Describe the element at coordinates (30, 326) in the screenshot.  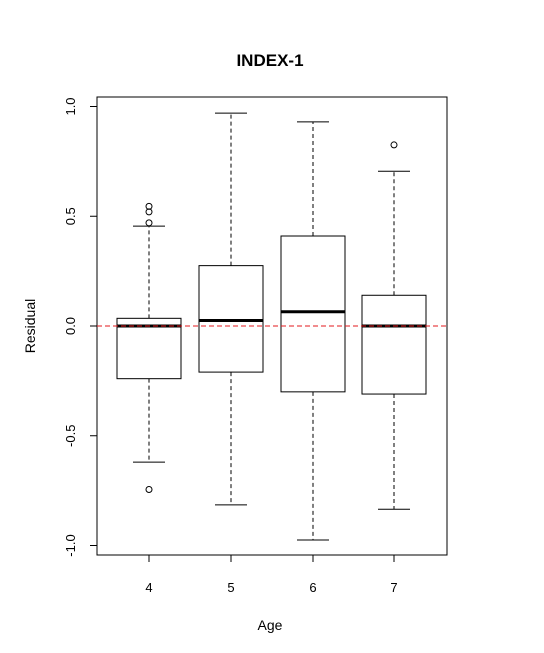
I see `y-axis-label: Residual` at that location.